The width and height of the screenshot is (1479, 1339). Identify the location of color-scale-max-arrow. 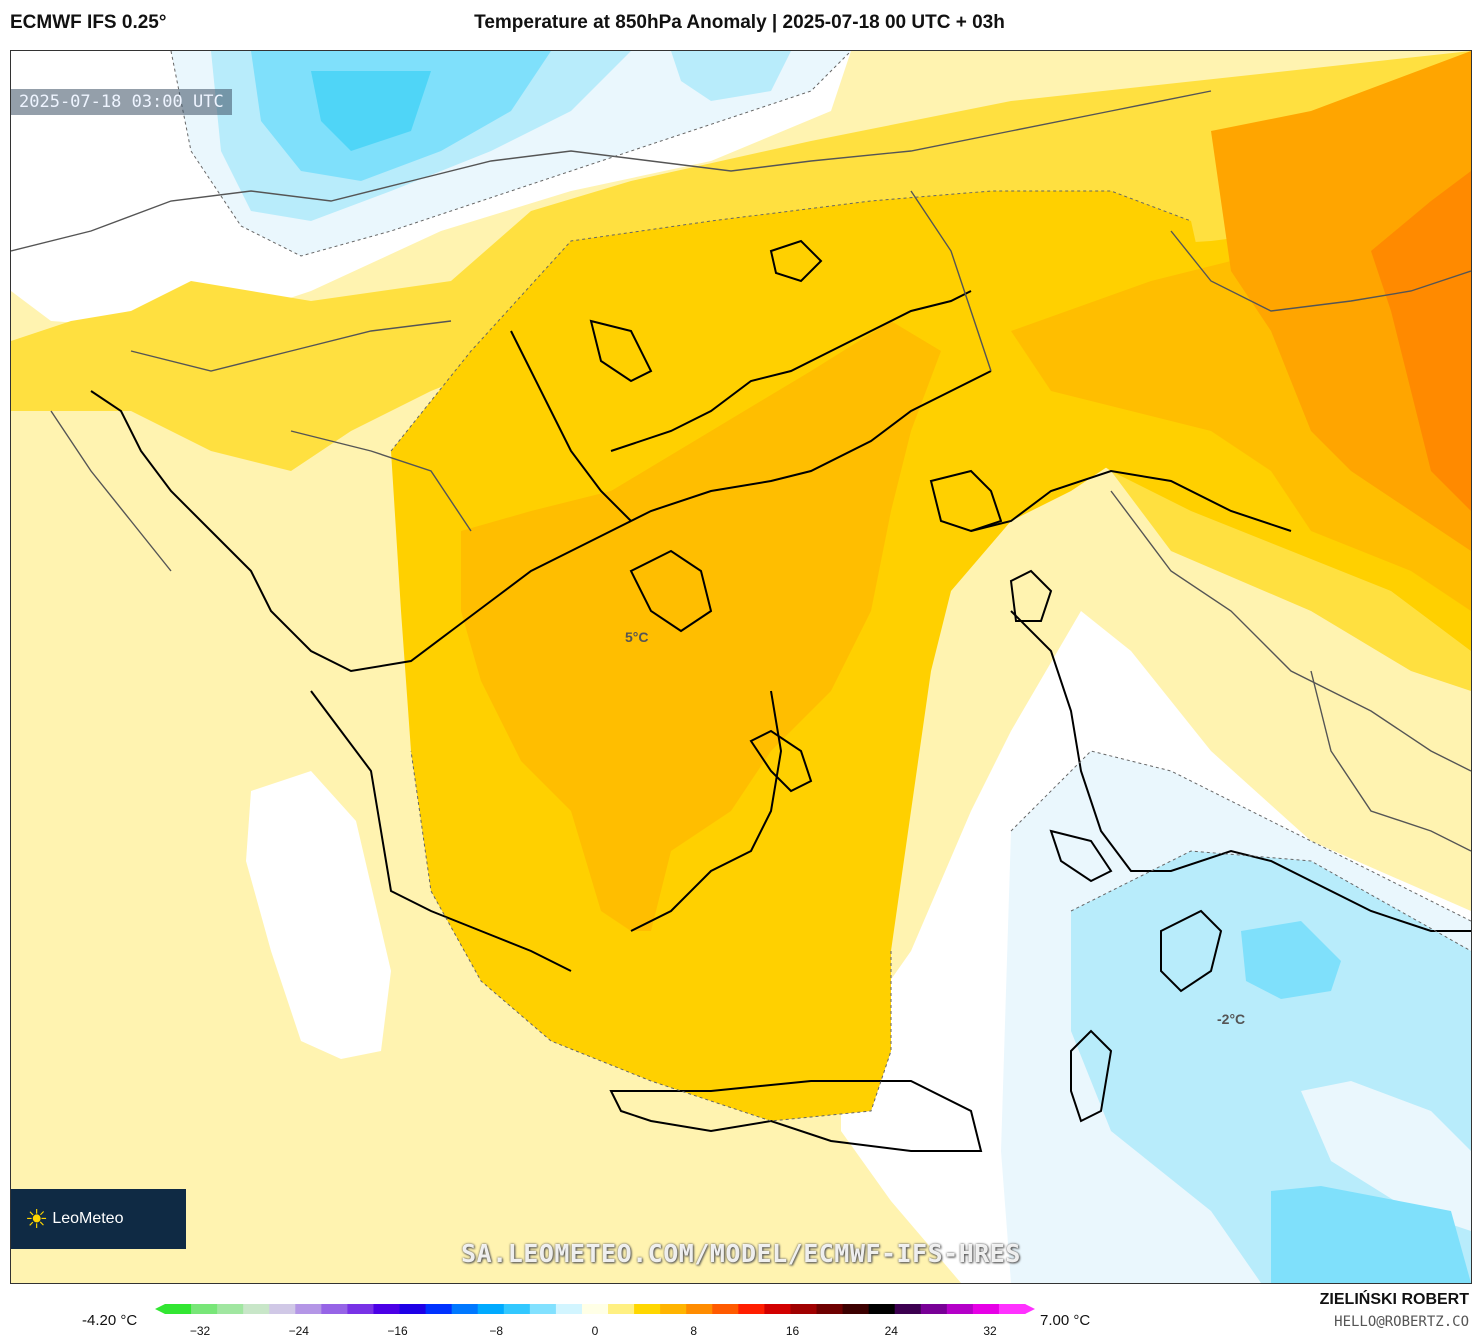
(1030, 1309).